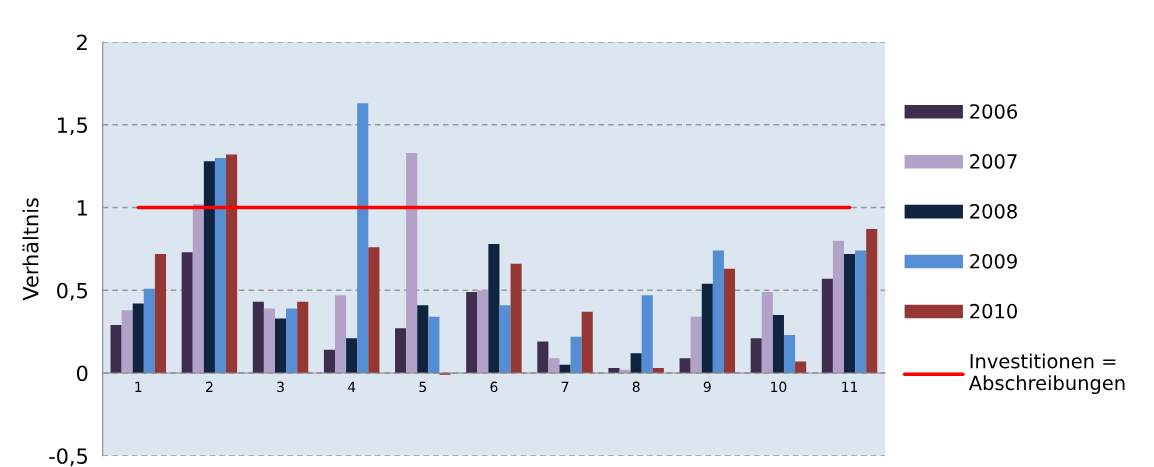 This screenshot has width=1154, height=467. Describe the element at coordinates (1046, 374) in the screenshot. I see `legend-label: Investitionen = Abschreibungen` at that location.